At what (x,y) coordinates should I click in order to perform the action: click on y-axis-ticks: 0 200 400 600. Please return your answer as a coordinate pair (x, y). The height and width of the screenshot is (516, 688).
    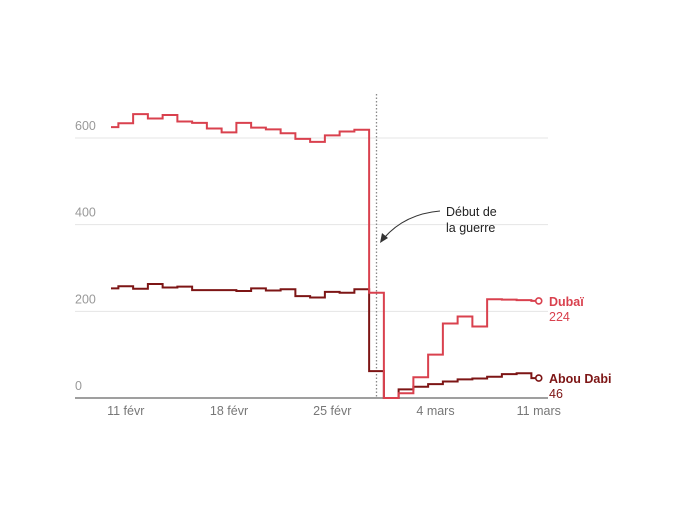
    Looking at the image, I should click on (85, 256).